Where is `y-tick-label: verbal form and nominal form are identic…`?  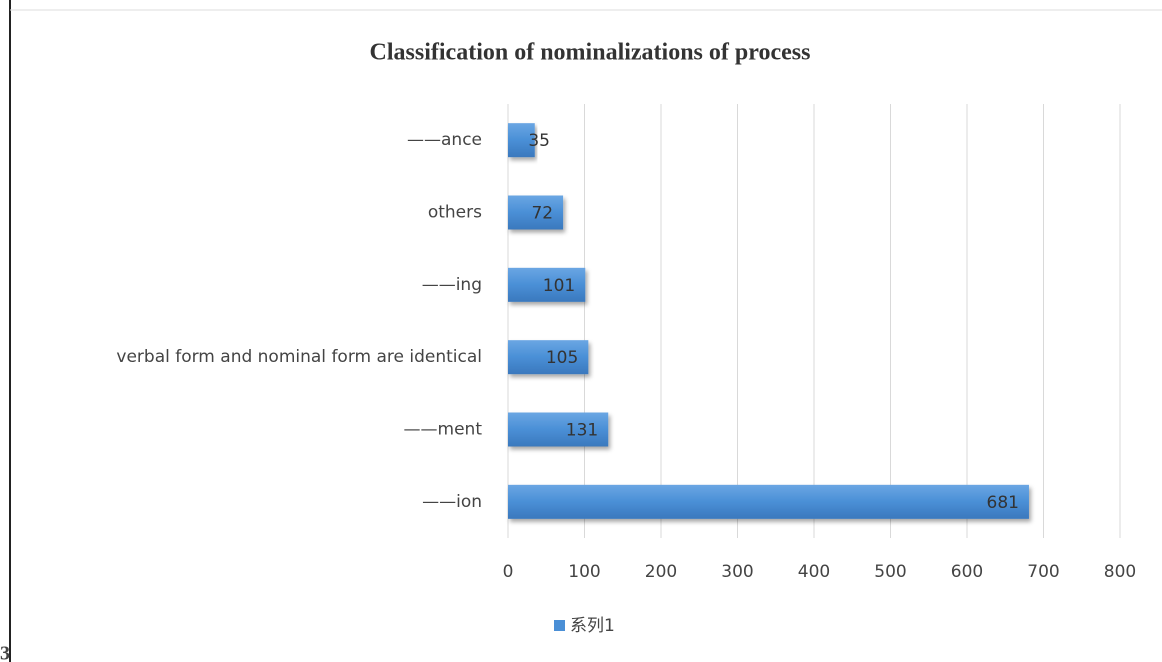
y-tick-label: verbal form and nominal form are identic… is located at coordinates (299, 357).